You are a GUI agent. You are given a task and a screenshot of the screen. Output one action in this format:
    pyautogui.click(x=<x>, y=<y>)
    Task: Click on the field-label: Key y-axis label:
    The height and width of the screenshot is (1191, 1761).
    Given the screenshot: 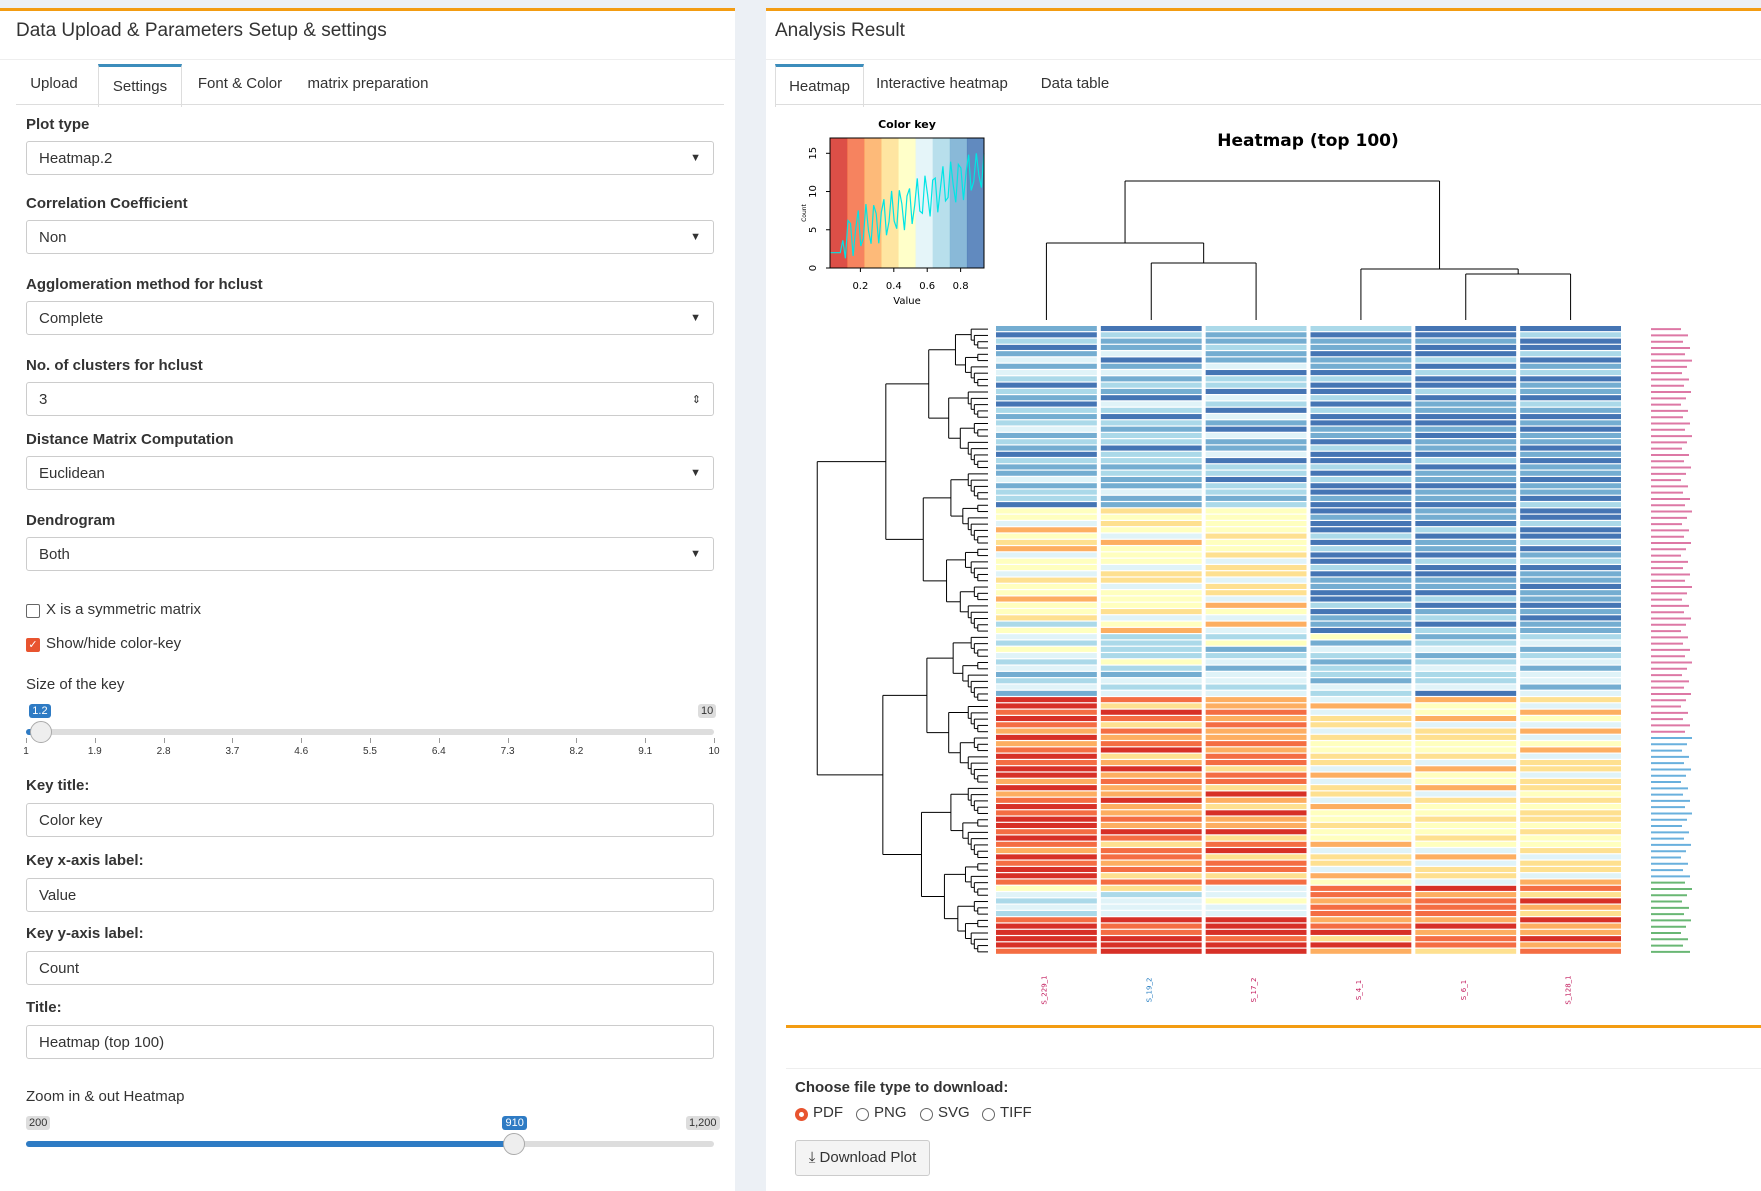 What is the action you would take?
    pyautogui.click(x=85, y=933)
    